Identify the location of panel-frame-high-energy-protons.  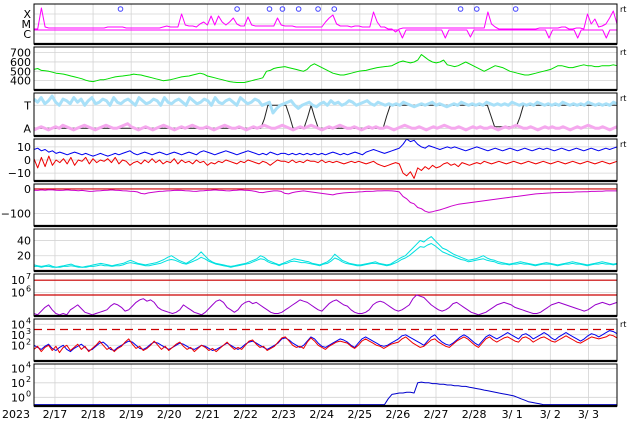
(325, 385).